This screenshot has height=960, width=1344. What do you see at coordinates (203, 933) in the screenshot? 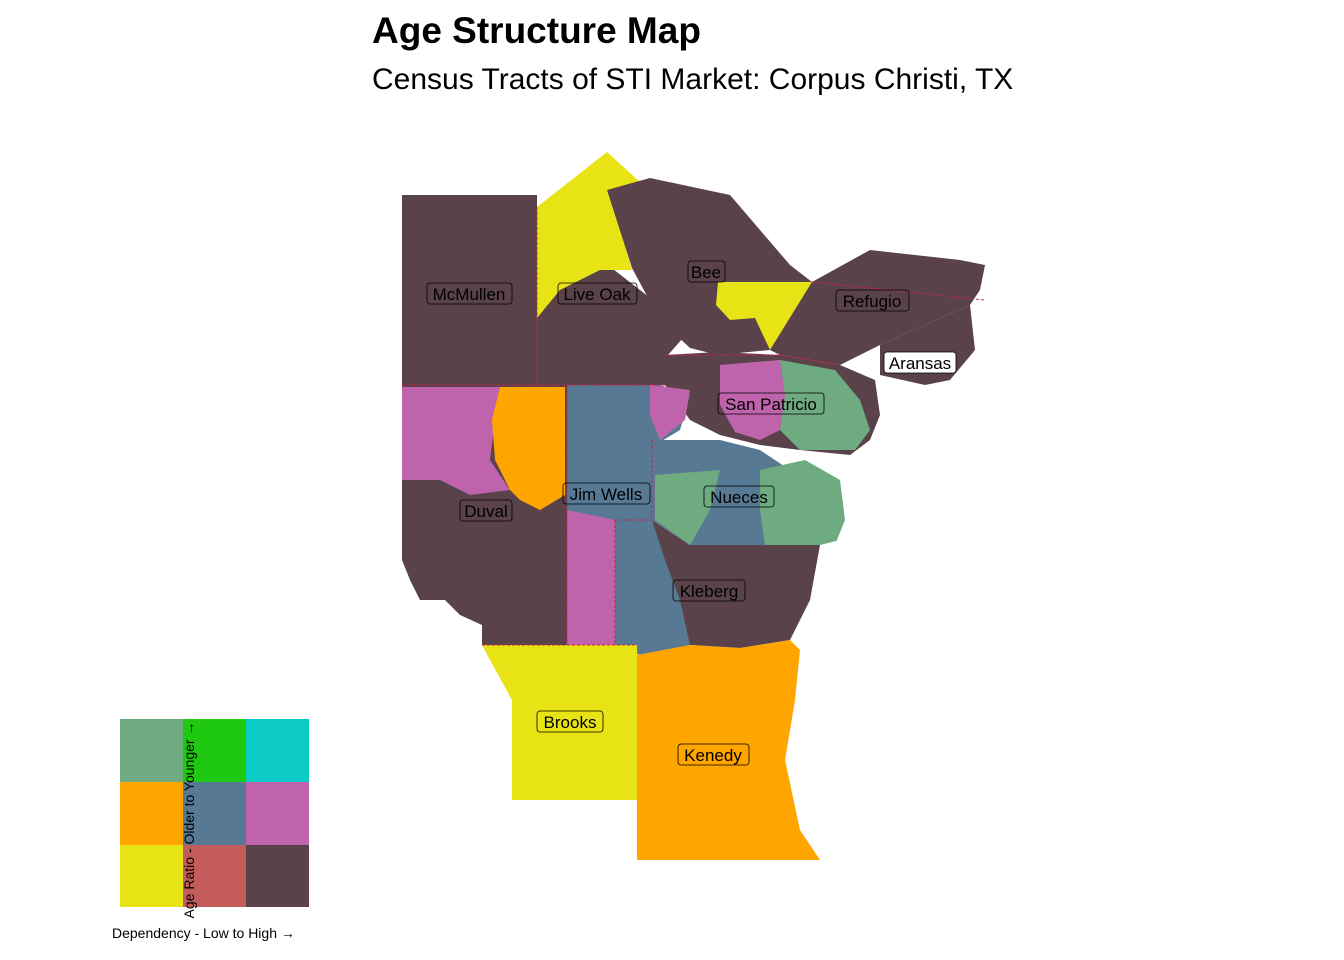
I see `legend-x-label: Dependency - Low to High →` at bounding box center [203, 933].